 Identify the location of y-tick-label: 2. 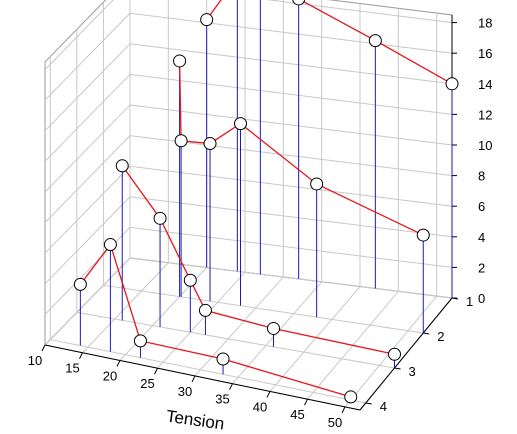
(440, 336).